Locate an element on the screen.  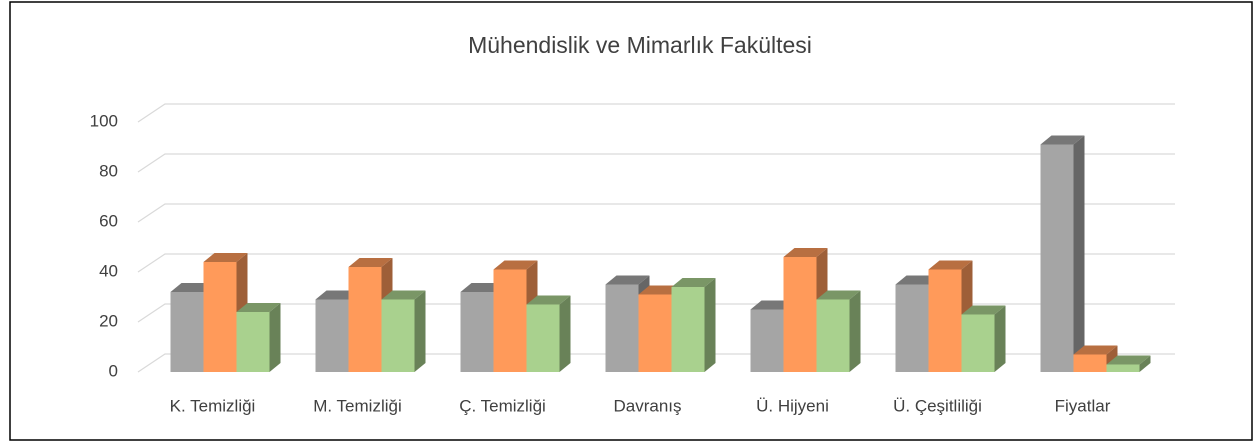
y-tick-label: 20 is located at coordinates (108, 320).